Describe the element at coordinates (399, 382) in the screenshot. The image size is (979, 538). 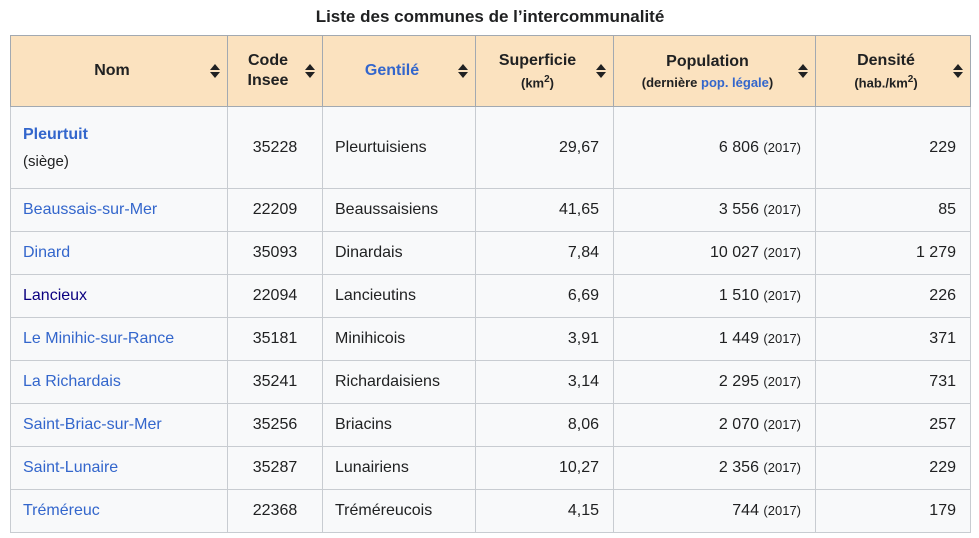
I see `cell-gentile: Richardaisiens` at that location.